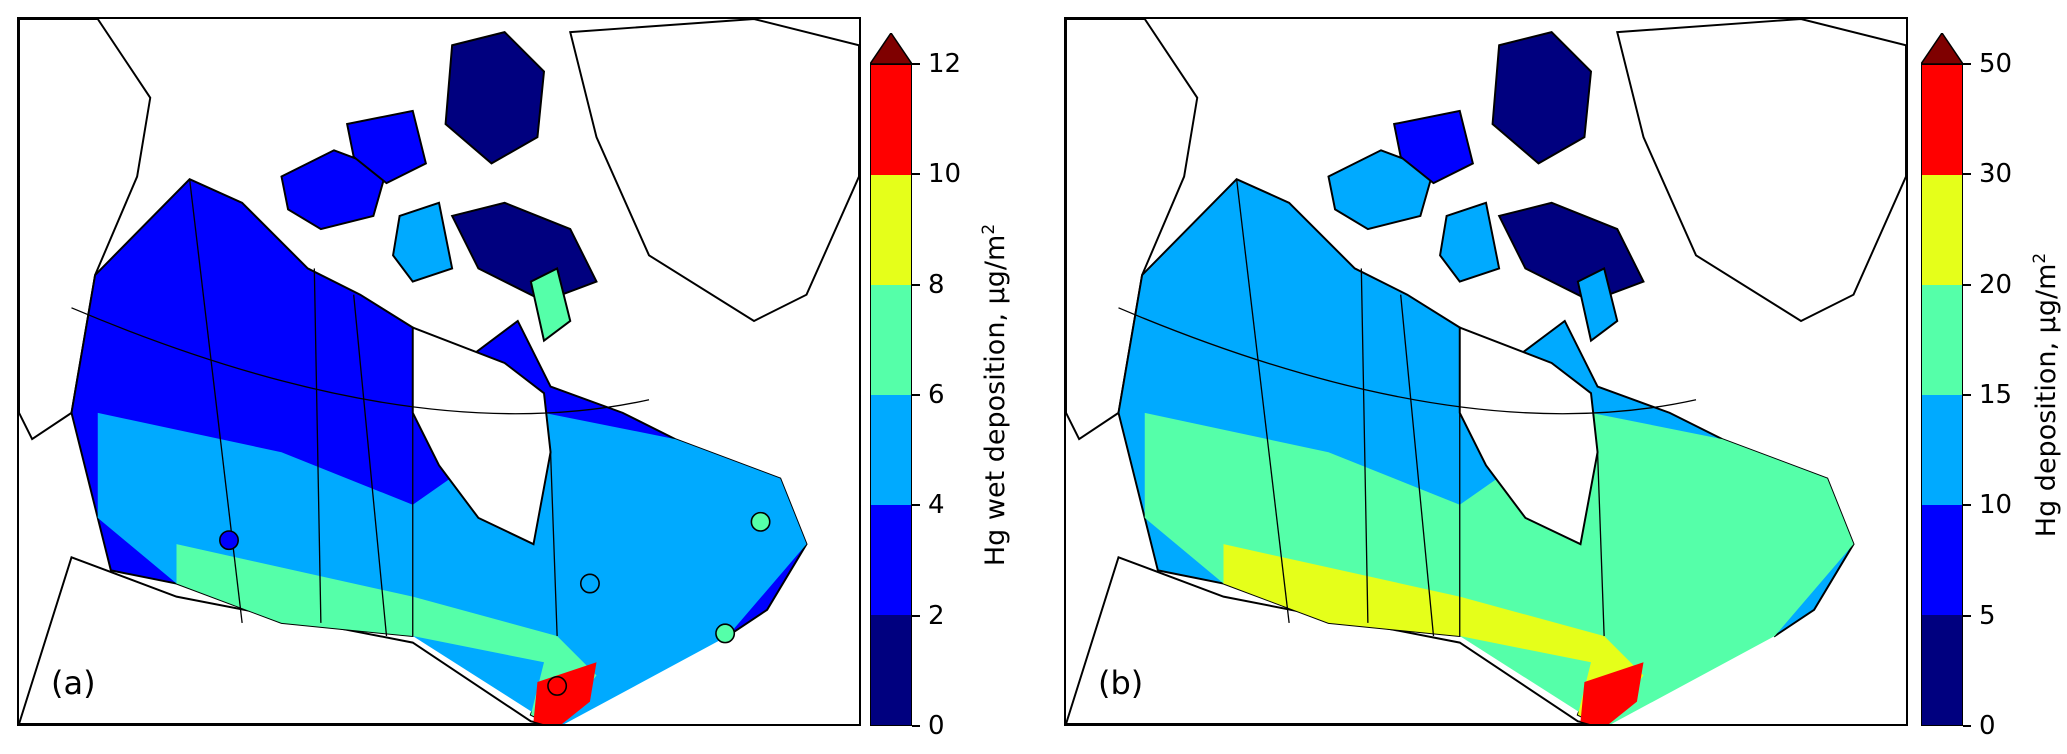  What do you see at coordinates (2046, 400) in the screenshot?
I see `colorbar-label-text: Hg deposition, μg/m` at bounding box center [2046, 400].